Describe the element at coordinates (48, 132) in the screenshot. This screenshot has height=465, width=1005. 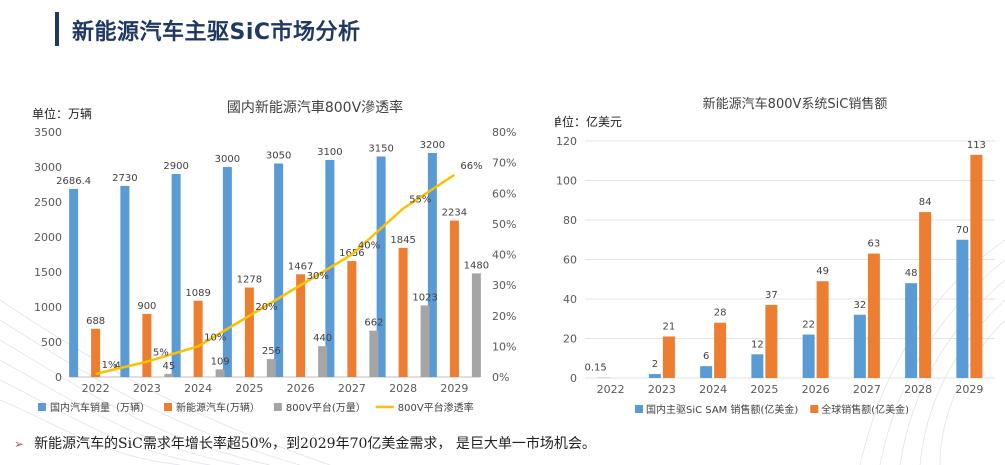
I see `y-tick-label: 3500` at that location.